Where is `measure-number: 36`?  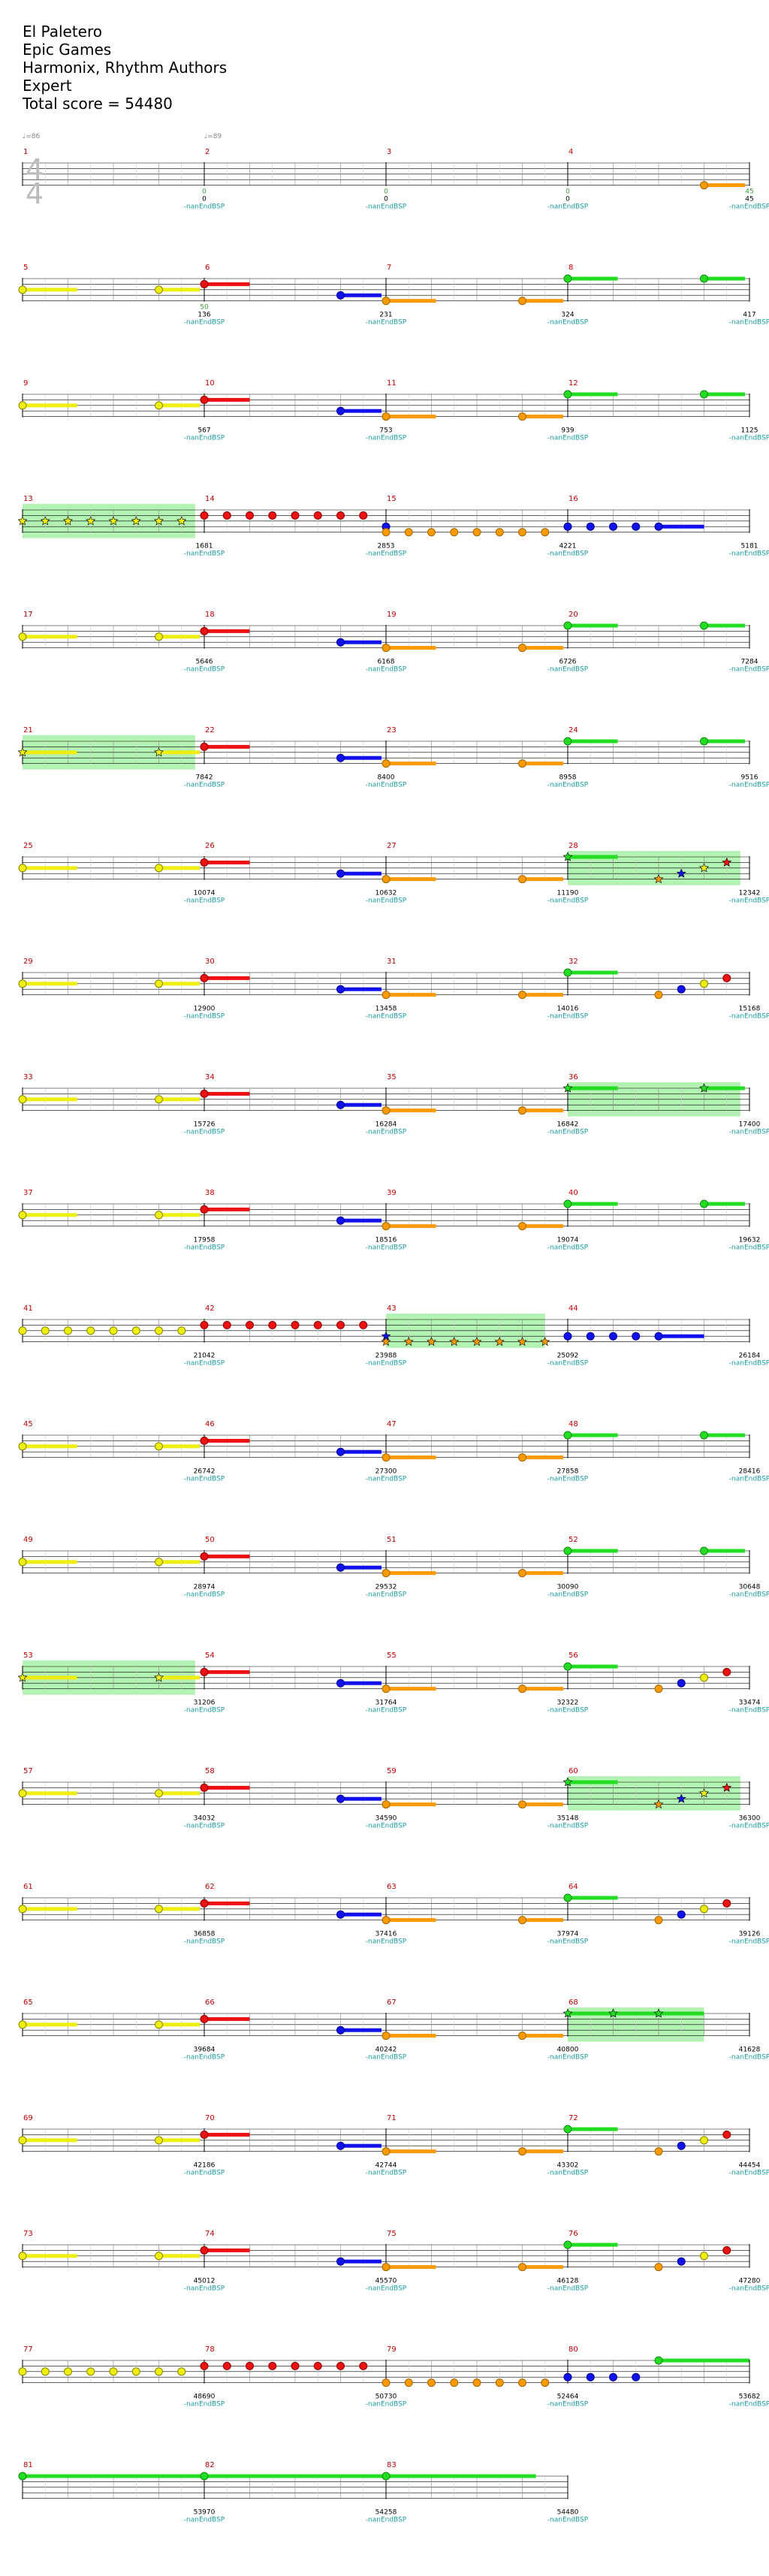
measure-number: 36 is located at coordinates (573, 1077).